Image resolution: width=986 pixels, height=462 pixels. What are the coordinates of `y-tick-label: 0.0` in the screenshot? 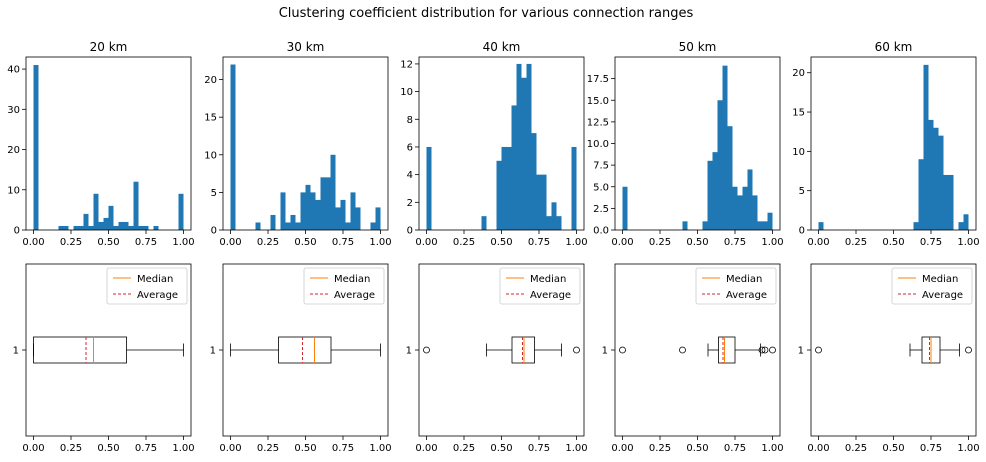 It's located at (601, 231).